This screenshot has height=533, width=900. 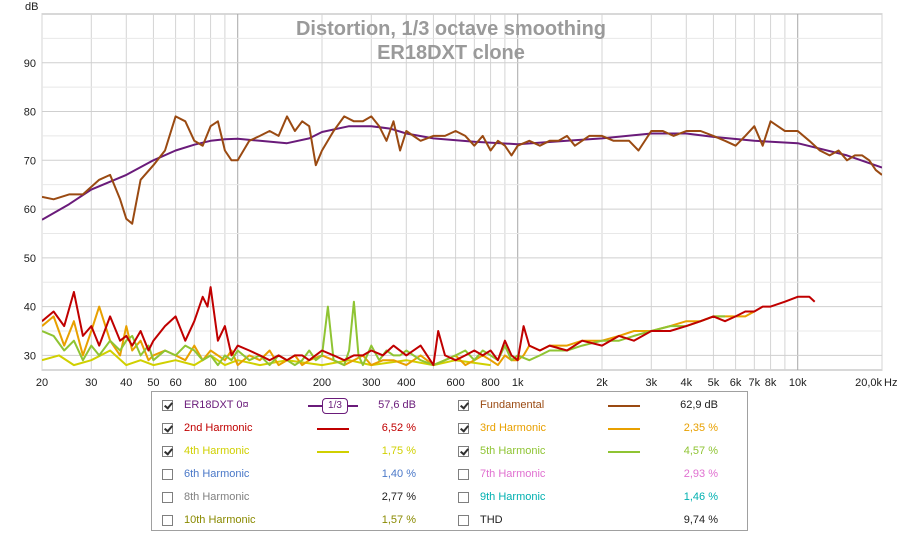 I want to click on legend-value: 1,46 %, so click(x=700, y=497).